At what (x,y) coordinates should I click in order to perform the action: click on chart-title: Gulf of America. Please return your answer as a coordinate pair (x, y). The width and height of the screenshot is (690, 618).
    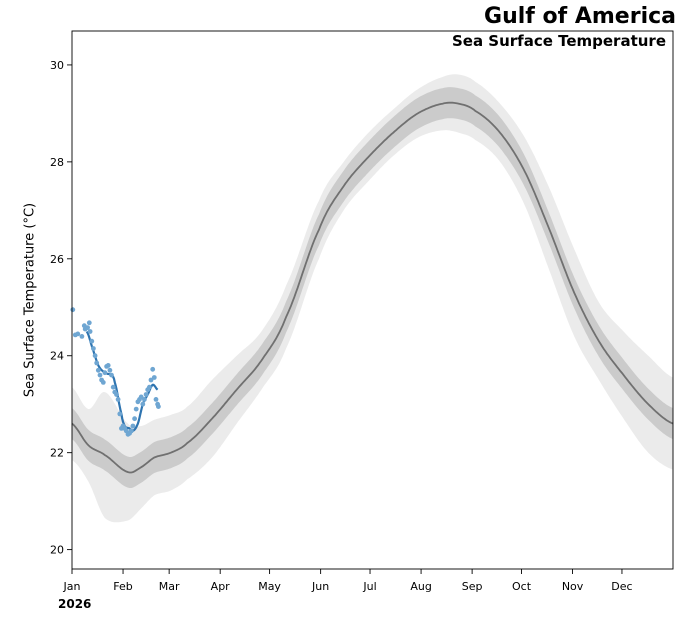
    Looking at the image, I should click on (580, 16).